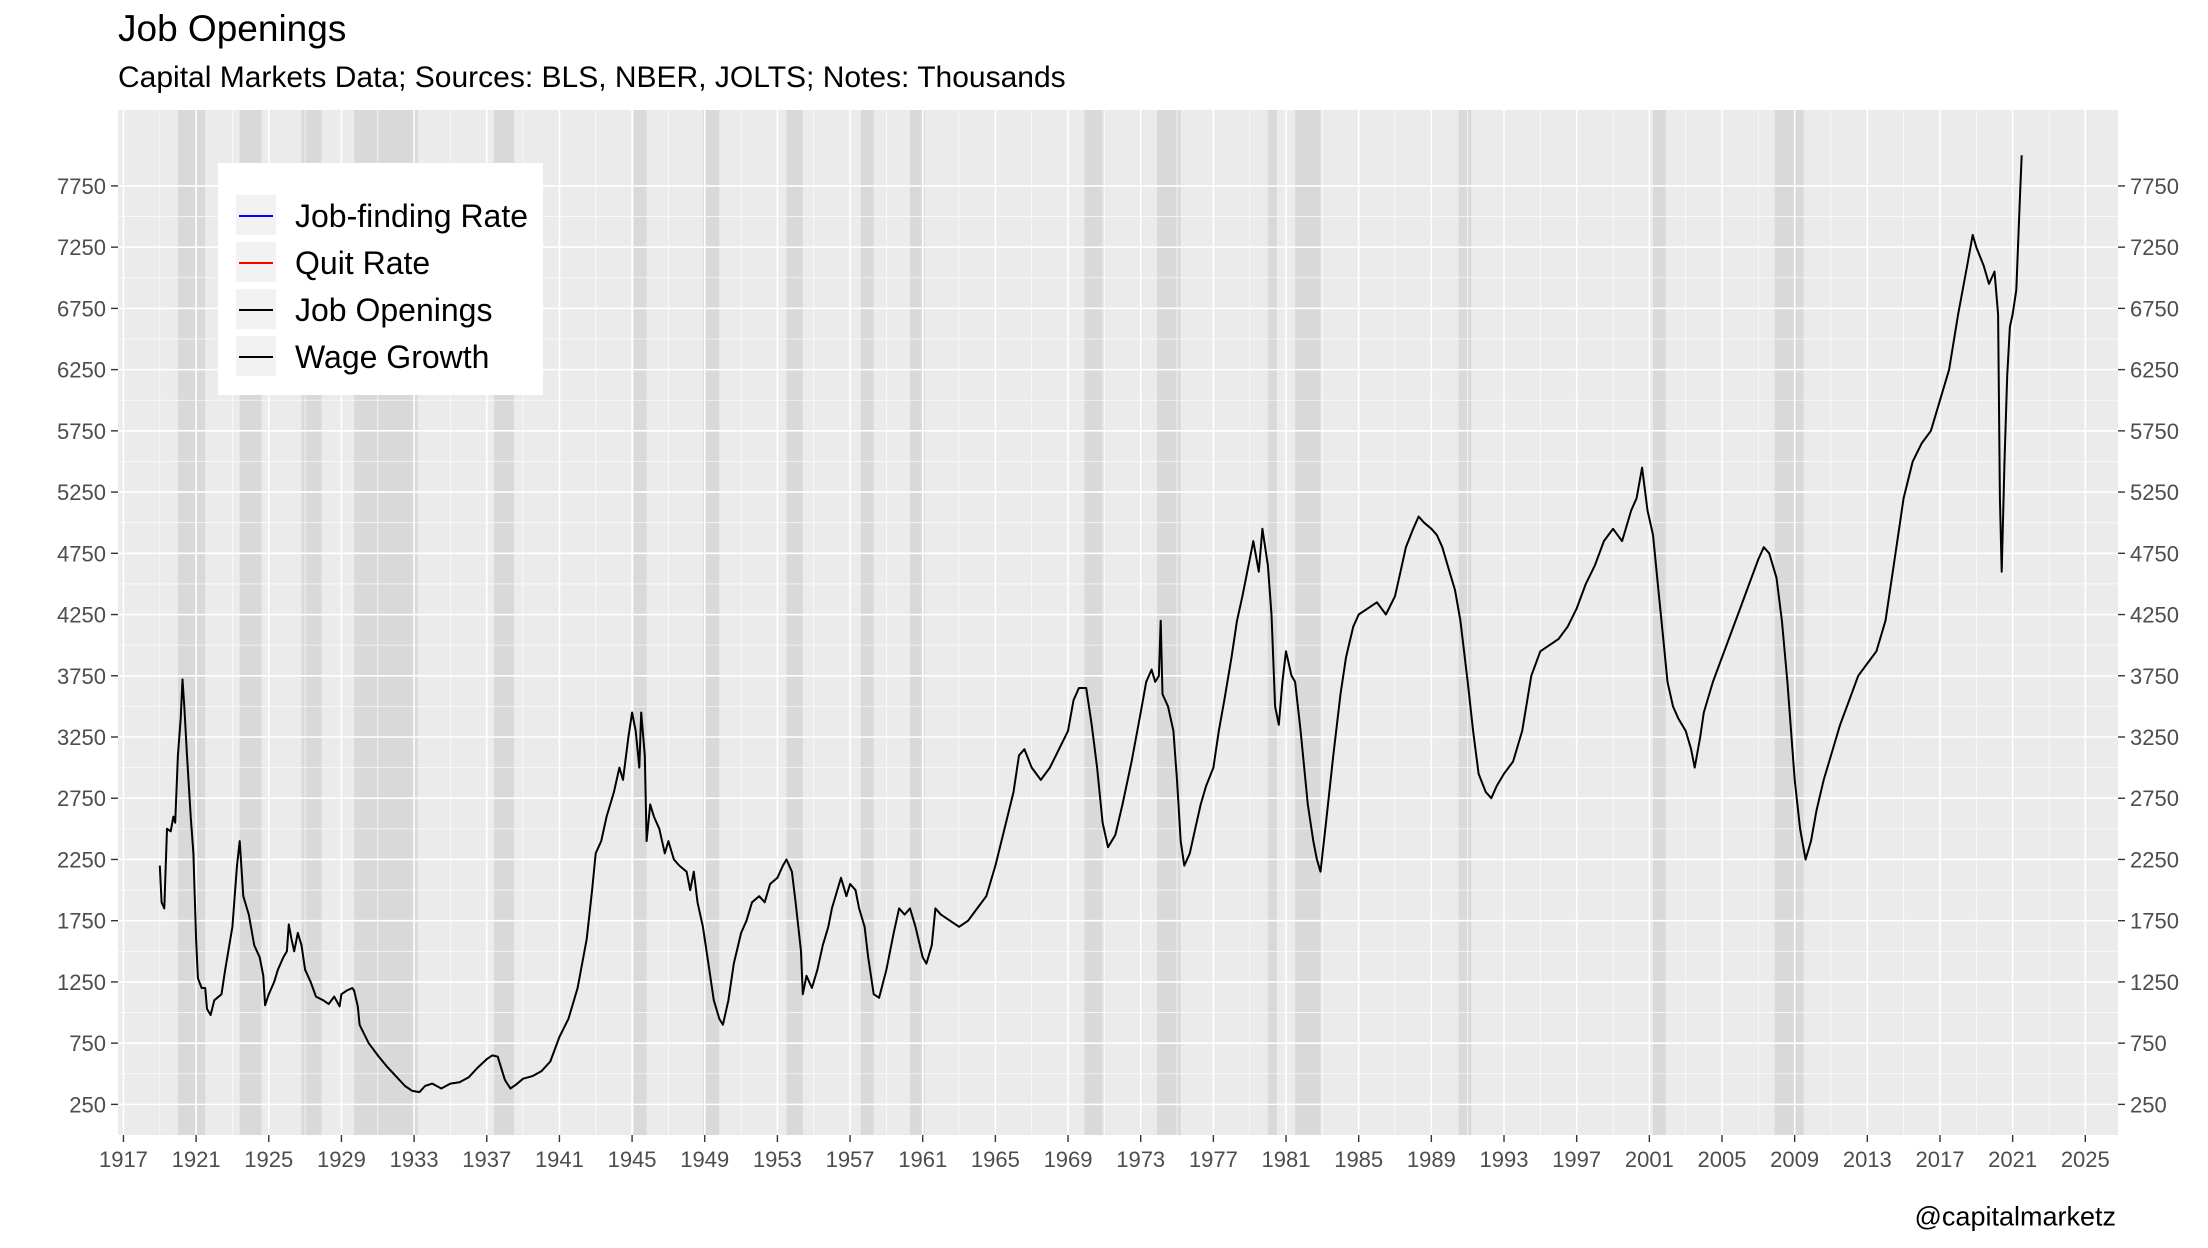 This screenshot has height=1248, width=2208. What do you see at coordinates (1140, 1159) in the screenshot?
I see `x-tick-label: 1973` at bounding box center [1140, 1159].